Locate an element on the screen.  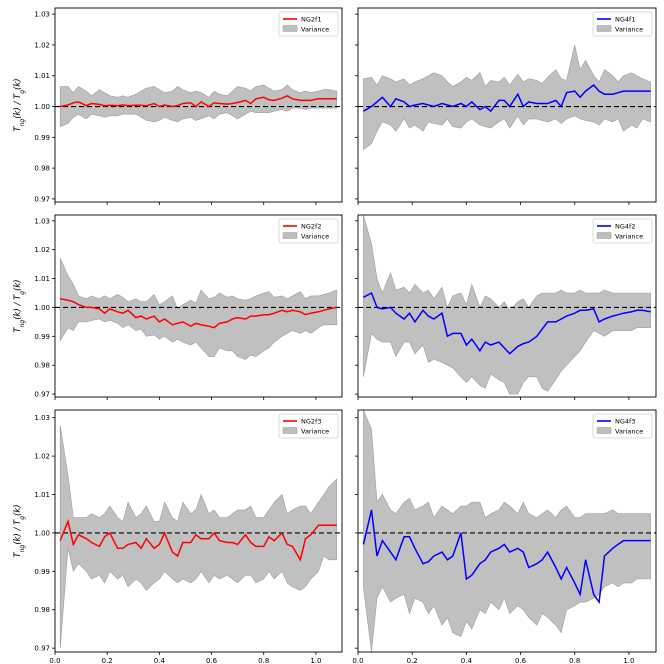
series-line-ng2f1 is located at coordinates (198, 101).